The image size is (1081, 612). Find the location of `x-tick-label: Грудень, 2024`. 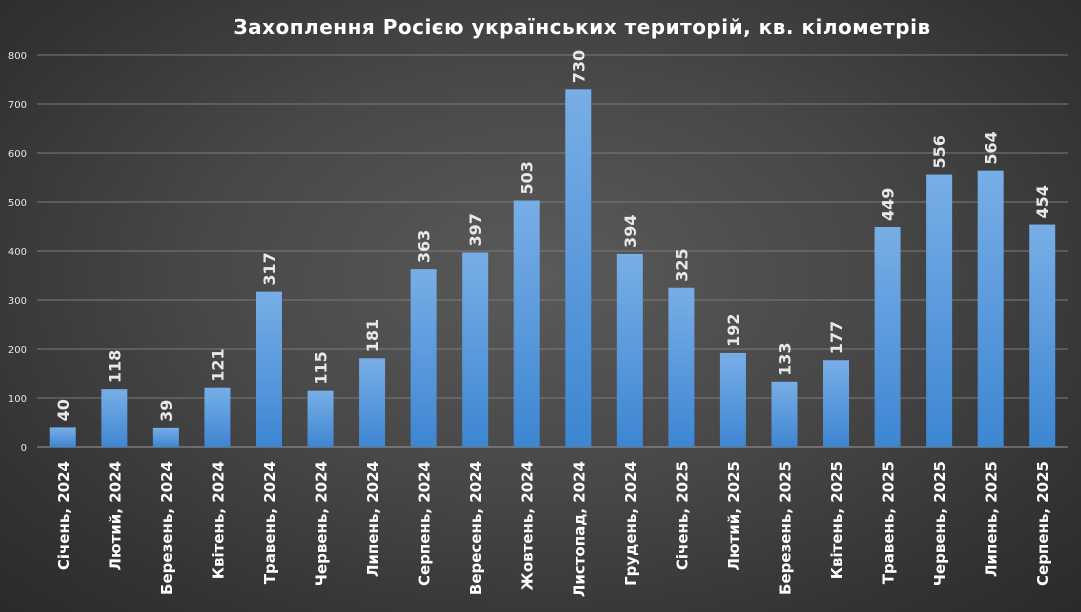

x-tick-label: Грудень, 2024 is located at coordinates (631, 523).